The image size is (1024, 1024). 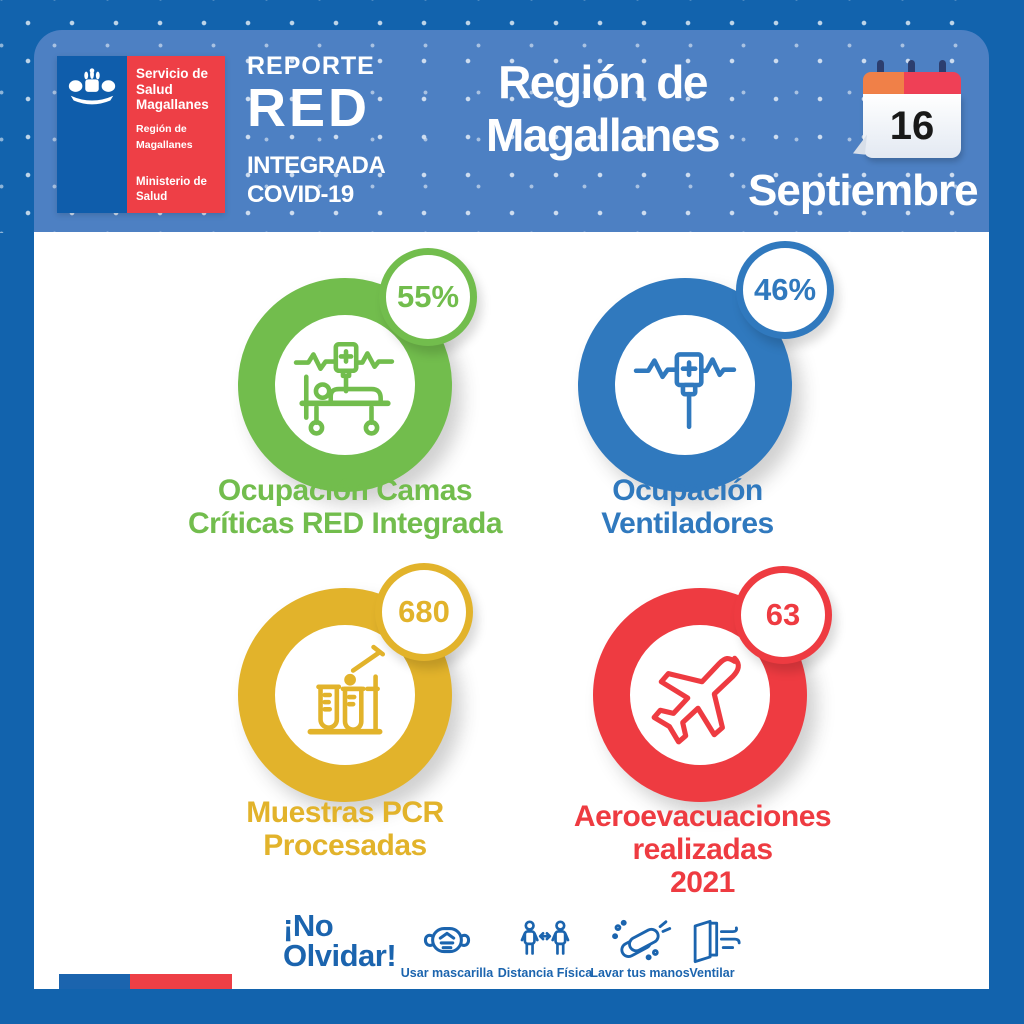 I want to click on page-title: Región de Magallanes, so click(x=602, y=109).